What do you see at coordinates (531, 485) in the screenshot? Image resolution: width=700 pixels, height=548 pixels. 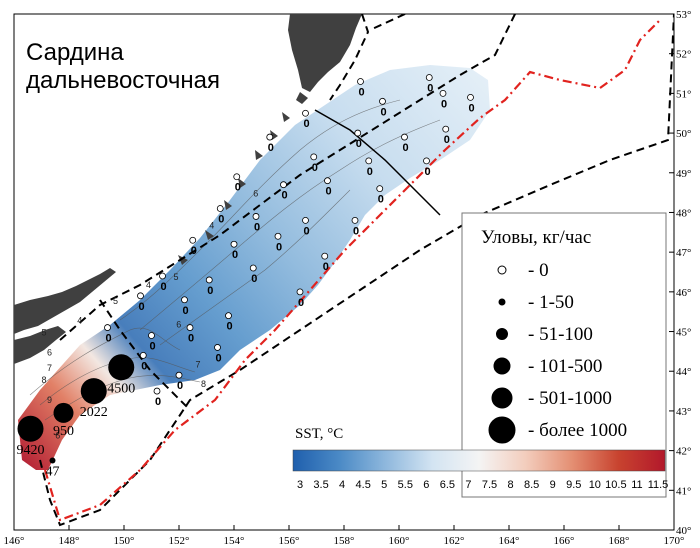 I see `colorbar-tick-label: 8.5` at bounding box center [531, 485].